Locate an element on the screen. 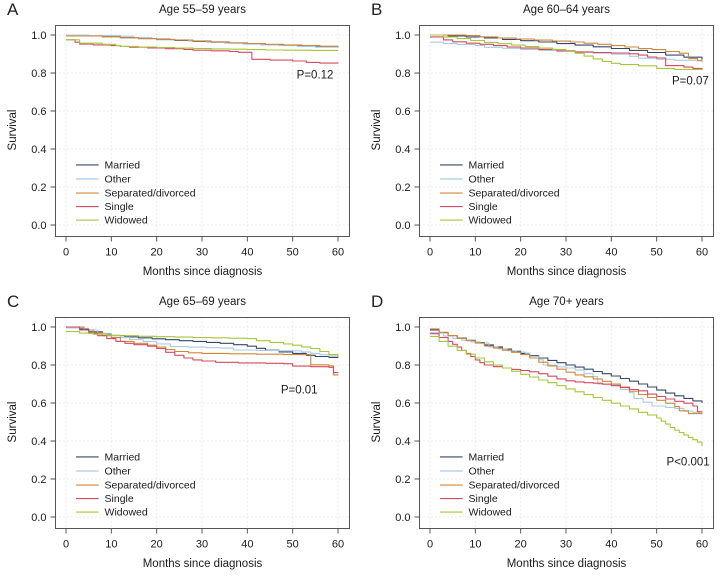 The height and width of the screenshot is (584, 728). panel-letter-b: B is located at coordinates (377, 9).